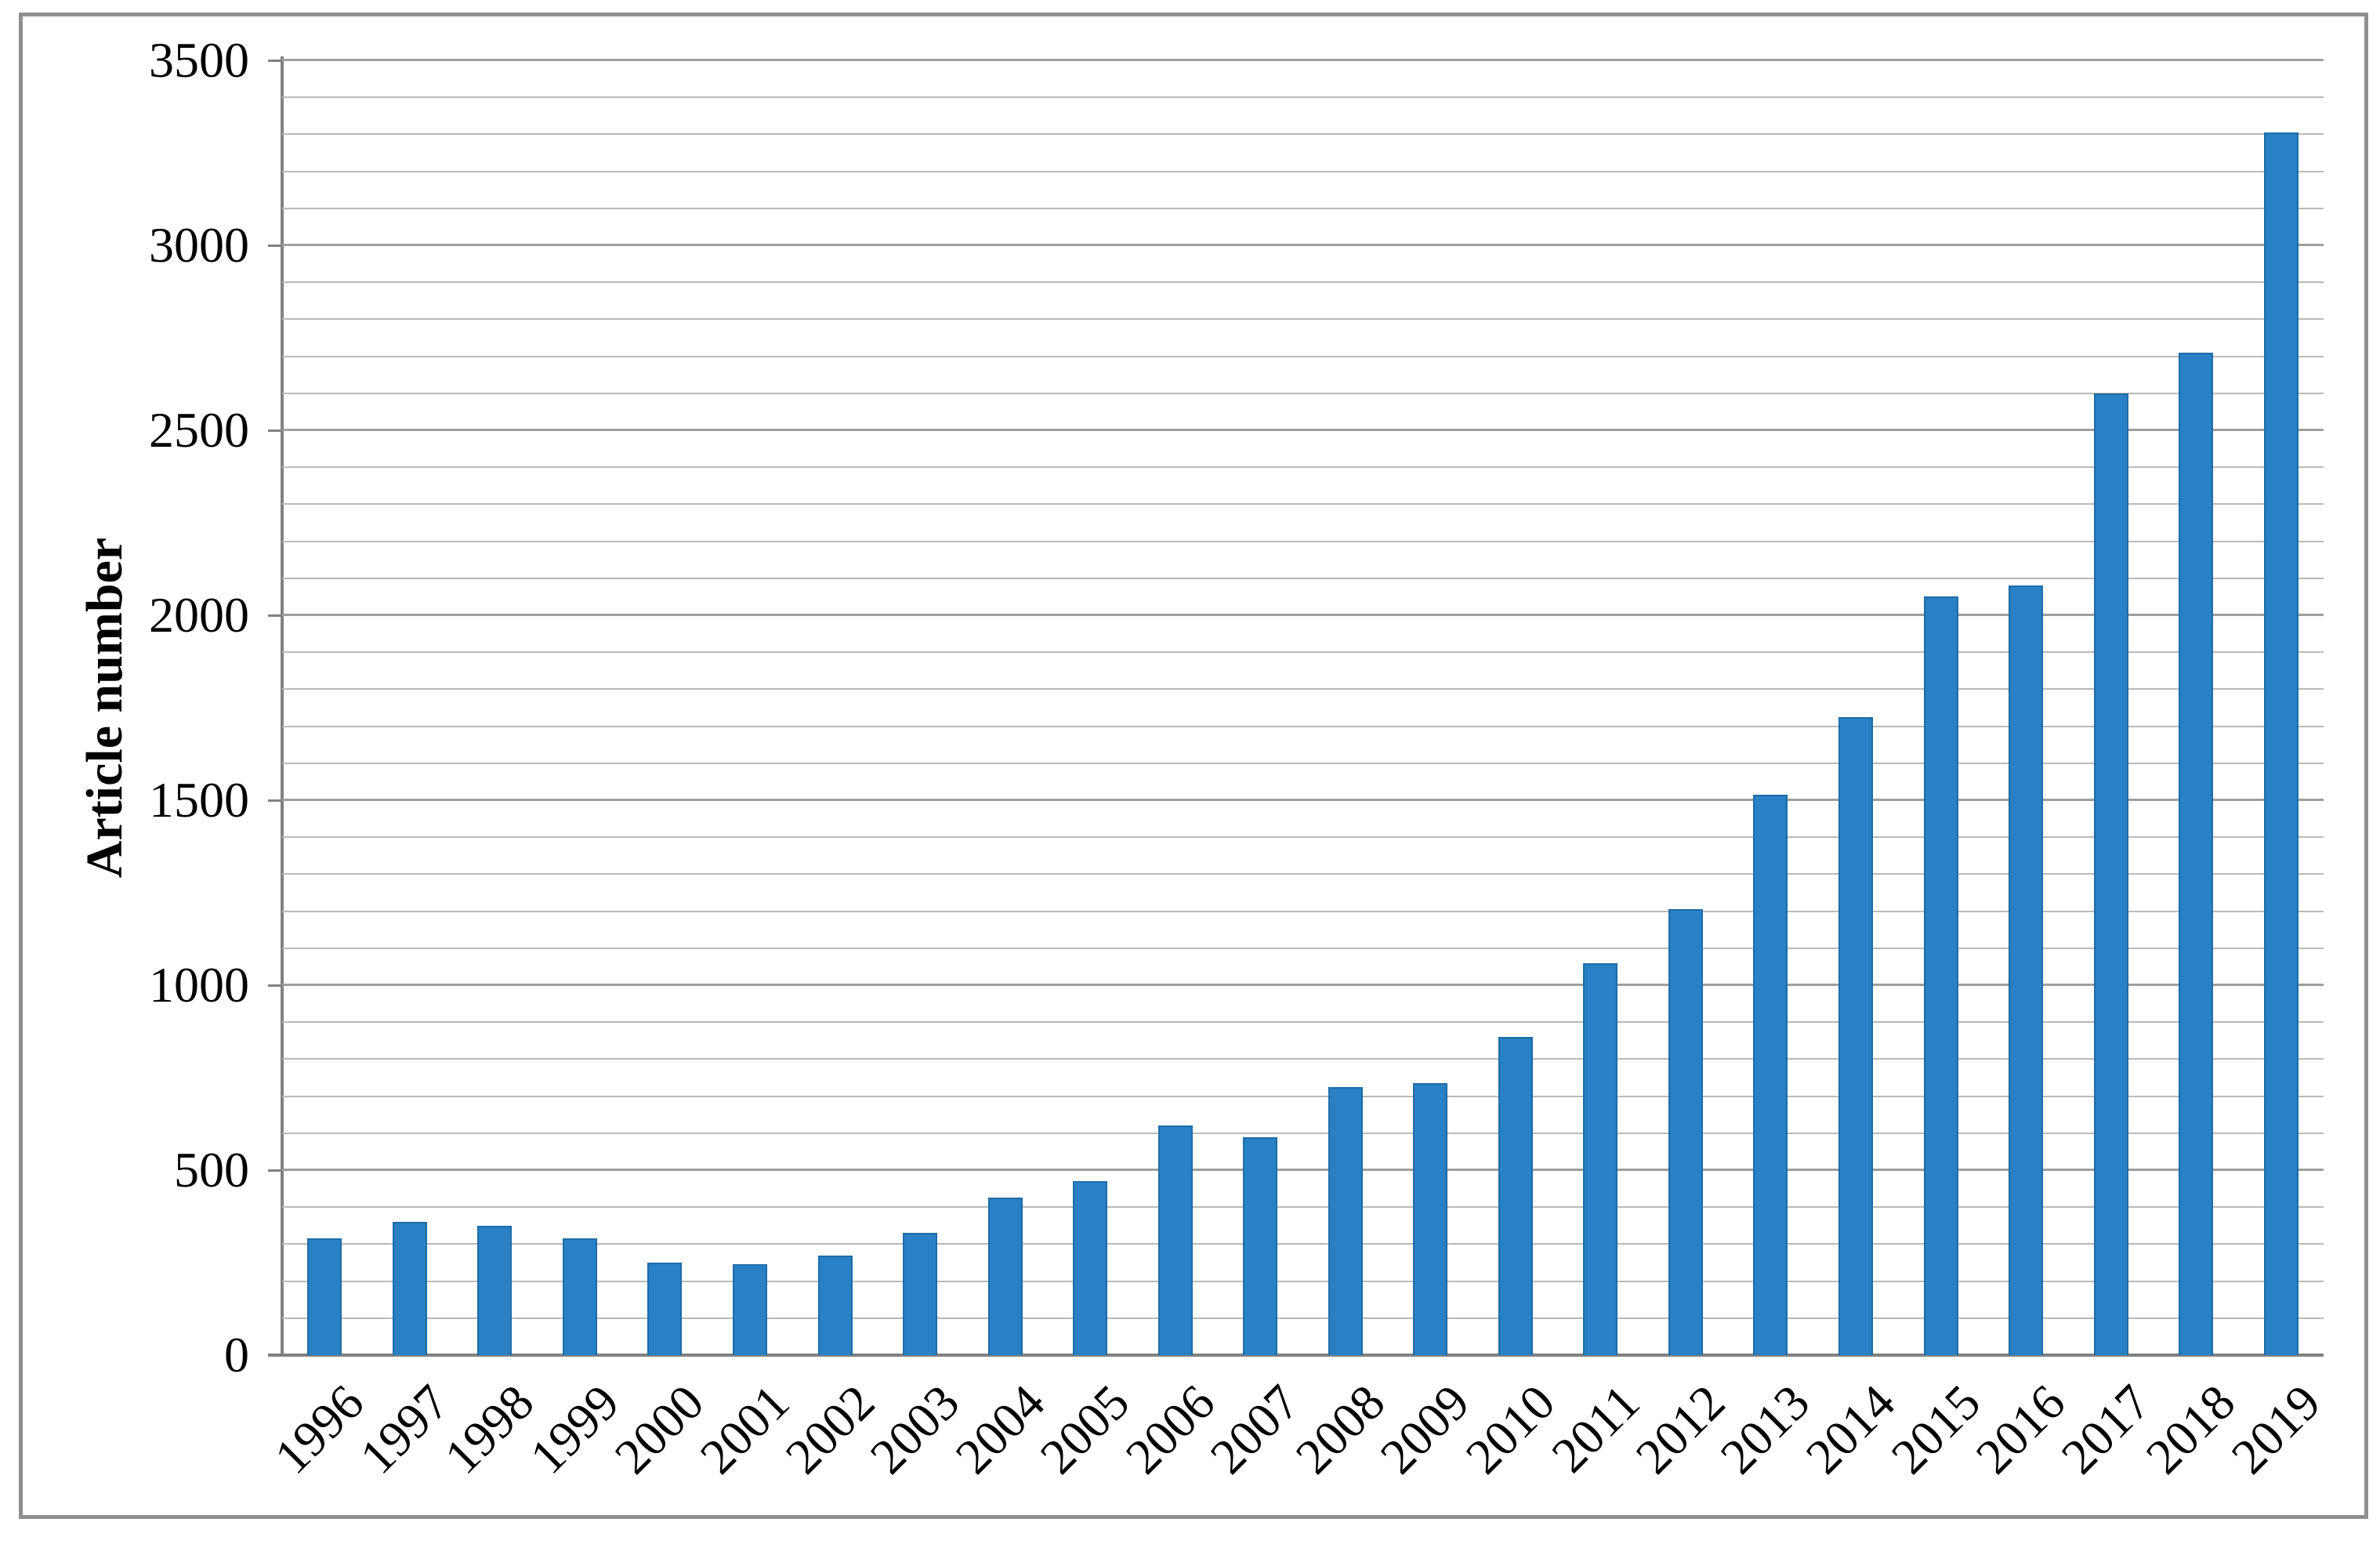 This screenshot has width=2380, height=1544. Describe the element at coordinates (1005, 1277) in the screenshot. I see `bar-2004` at that location.